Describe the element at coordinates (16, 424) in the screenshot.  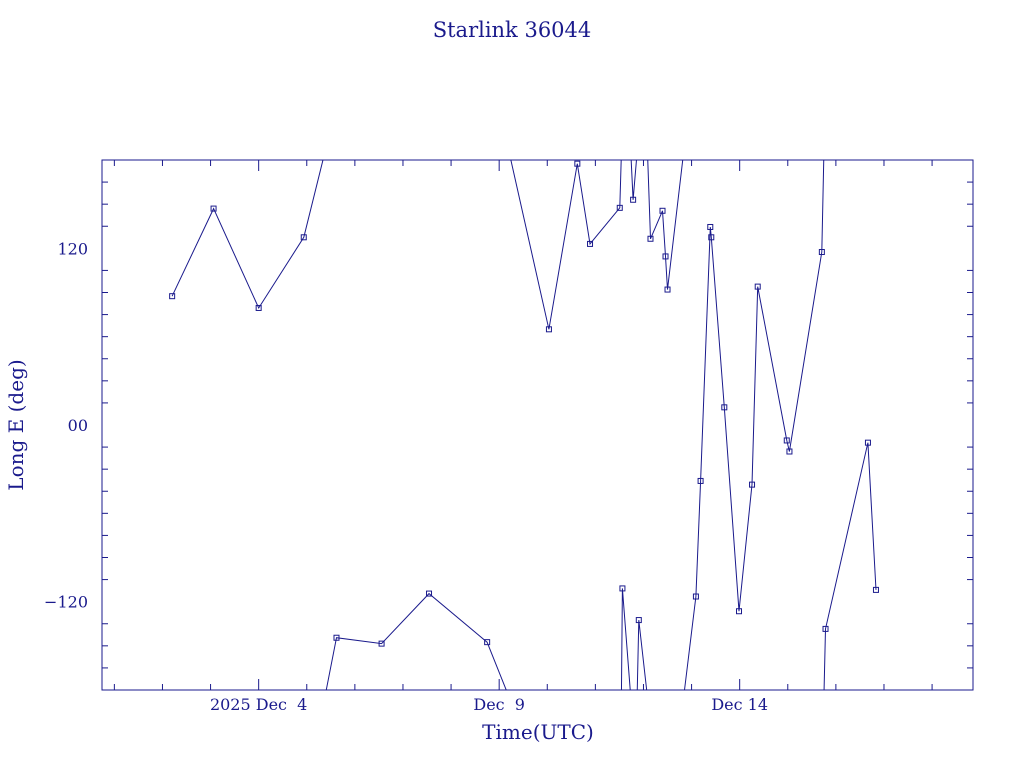
I see `y-axis-label: Long E (deg)` at that location.